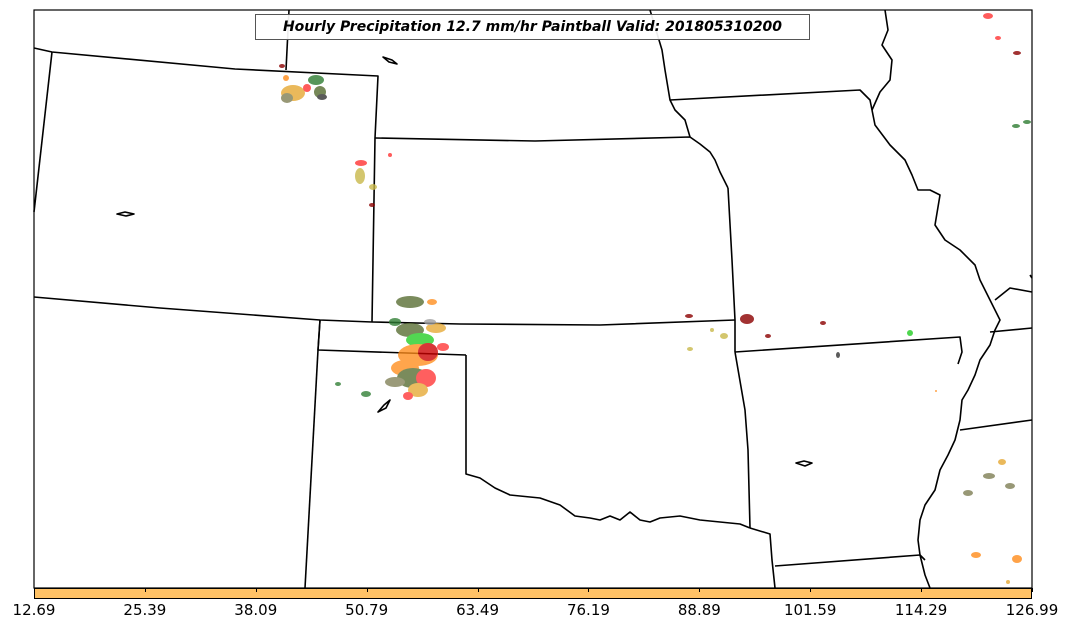 Image resolution: width=1070 pixels, height=633 pixels. Describe the element at coordinates (742, 440) in the screenshot. I see `oklahoma-east` at that location.